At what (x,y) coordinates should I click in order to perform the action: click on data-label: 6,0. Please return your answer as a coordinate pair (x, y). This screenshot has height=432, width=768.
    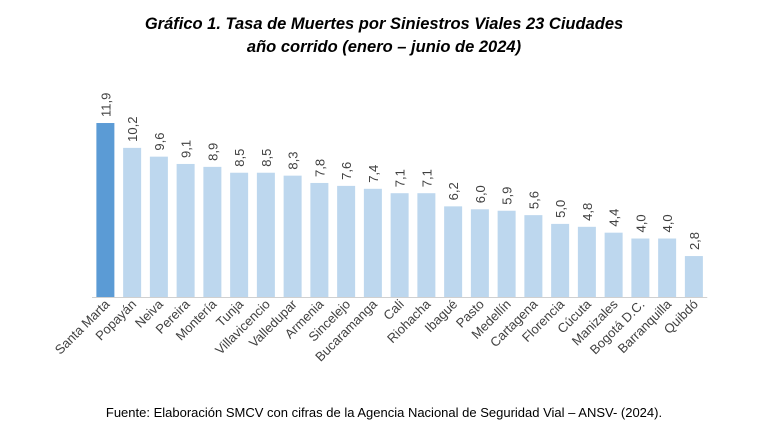
    Looking at the image, I should click on (480, 194).